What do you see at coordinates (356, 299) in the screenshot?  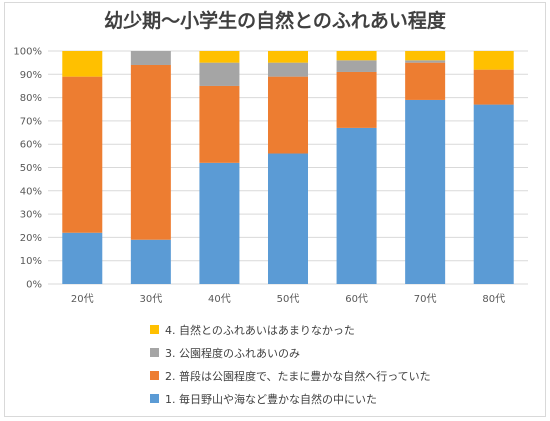 I see `x-tick-label: 60代` at bounding box center [356, 299].